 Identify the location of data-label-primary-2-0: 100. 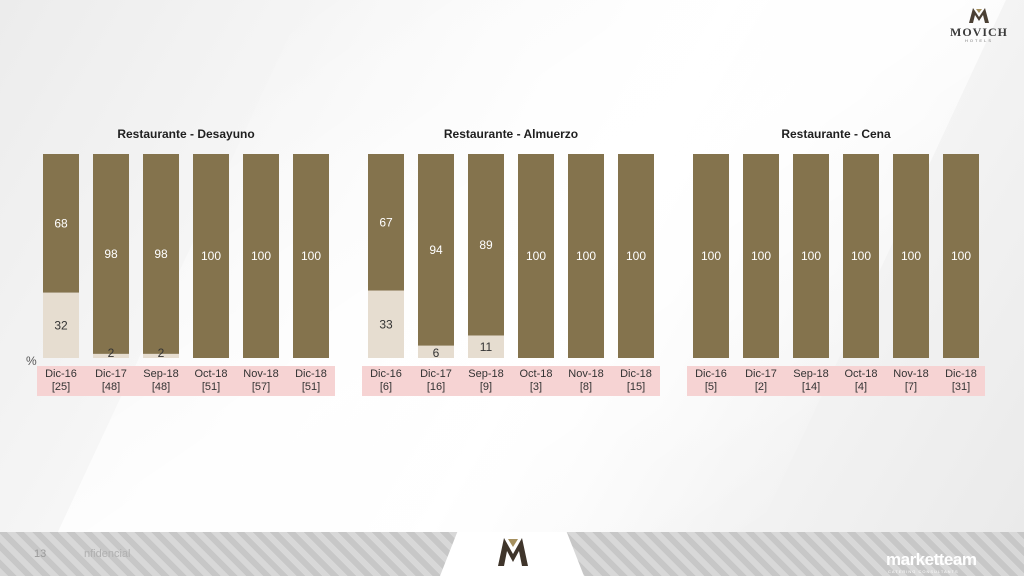
(711, 256).